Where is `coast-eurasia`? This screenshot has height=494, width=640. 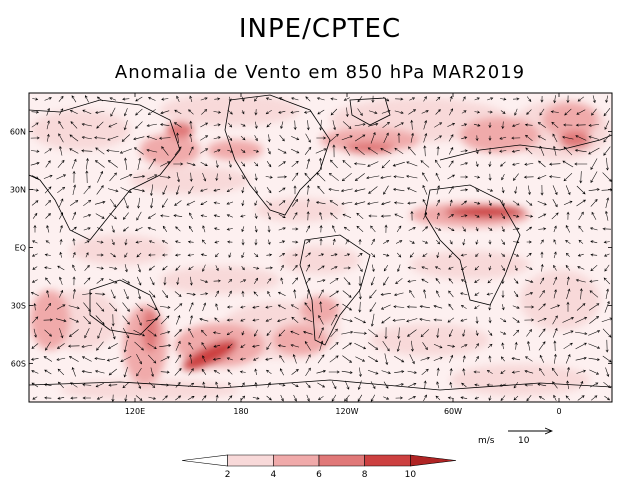 coast-eurasia is located at coordinates (105, 170).